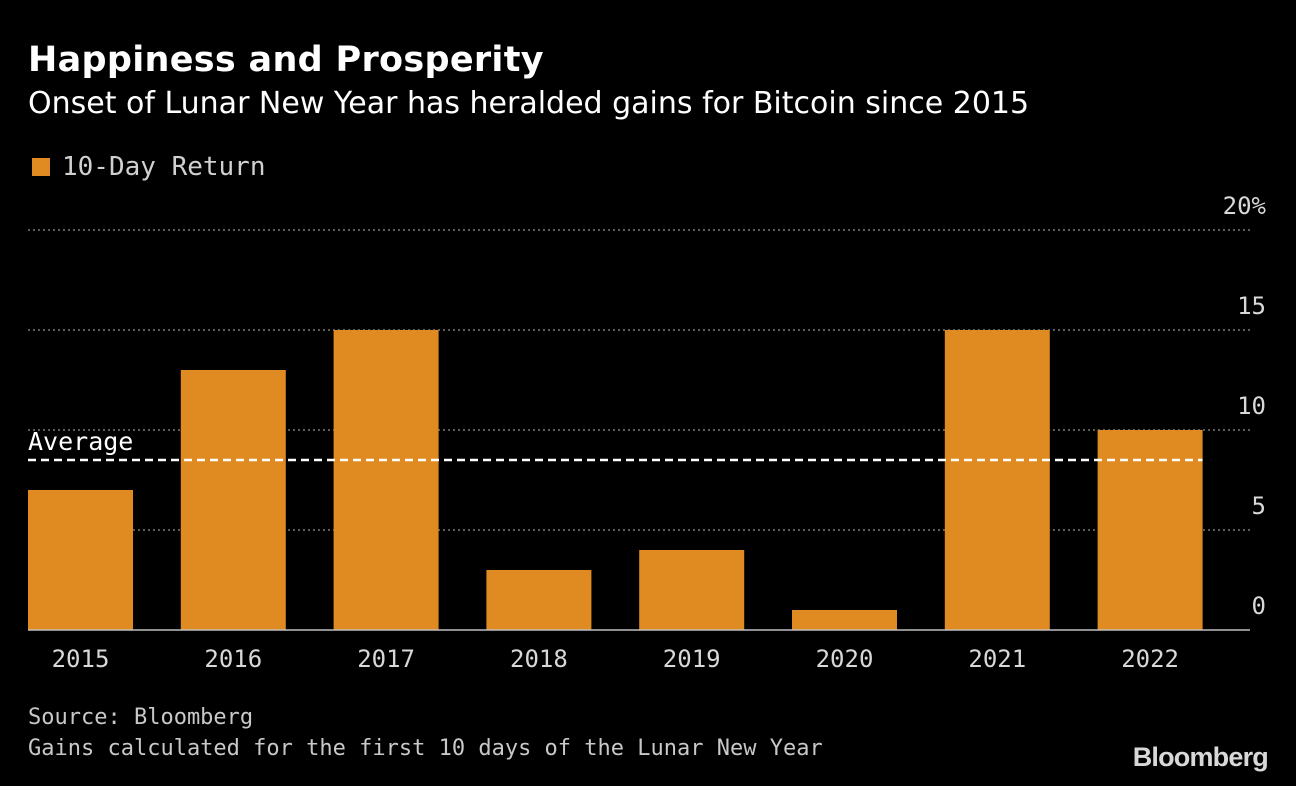 The height and width of the screenshot is (786, 1296). What do you see at coordinates (141, 717) in the screenshot?
I see `source-note: Source: Bloomberg` at bounding box center [141, 717].